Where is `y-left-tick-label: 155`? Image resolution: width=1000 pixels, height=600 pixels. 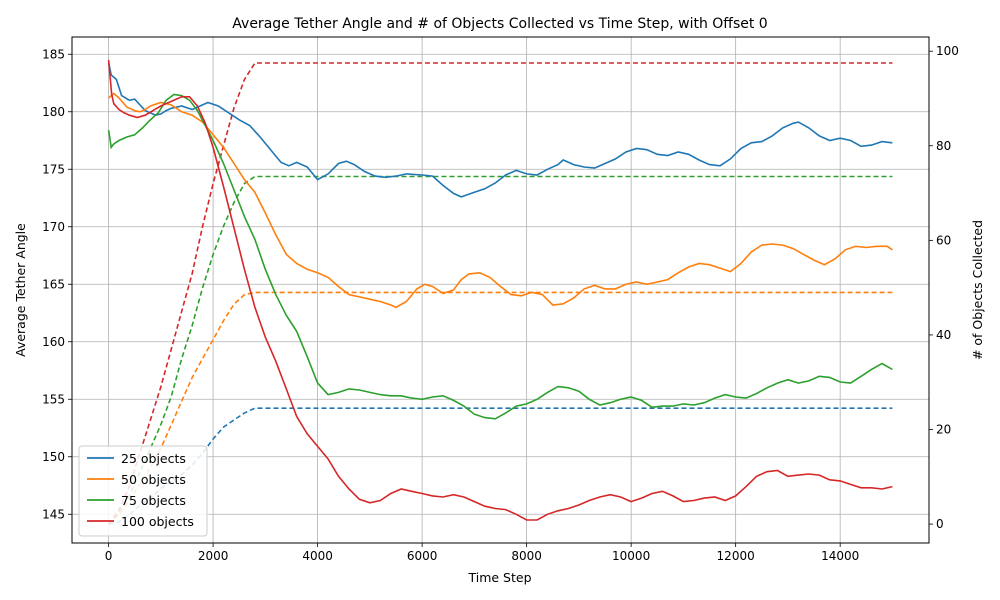
y-left-tick-label: 155 is located at coordinates (53, 399).